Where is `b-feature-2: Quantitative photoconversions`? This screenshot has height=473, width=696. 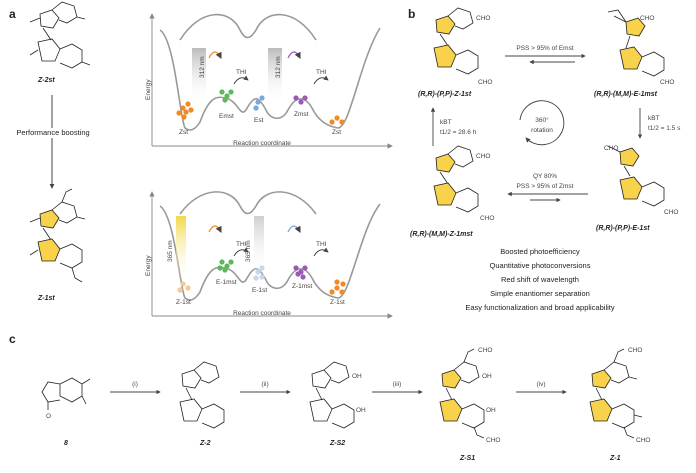 b-feature-2: Quantitative photoconversions is located at coordinates (540, 265).